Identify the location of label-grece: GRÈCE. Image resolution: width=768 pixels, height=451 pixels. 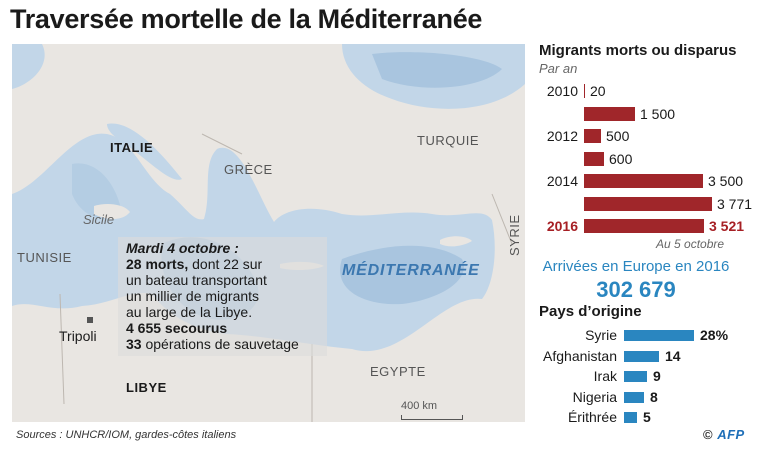
(248, 169).